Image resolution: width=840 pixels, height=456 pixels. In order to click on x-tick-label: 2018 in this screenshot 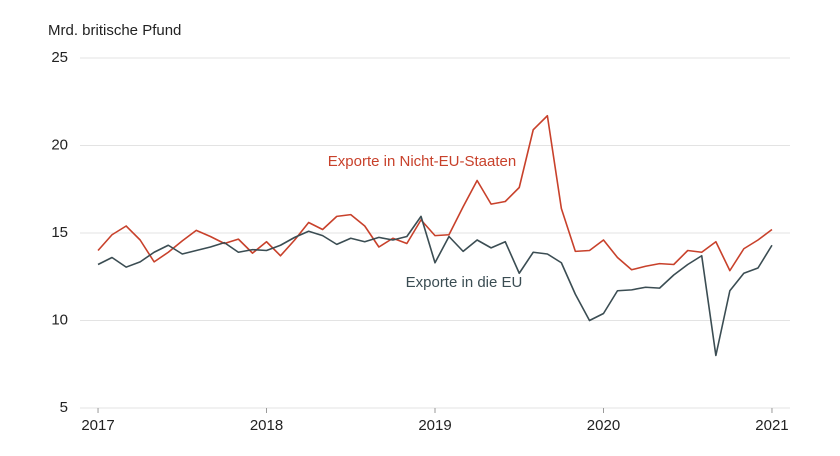, I will do `click(266, 425)`.